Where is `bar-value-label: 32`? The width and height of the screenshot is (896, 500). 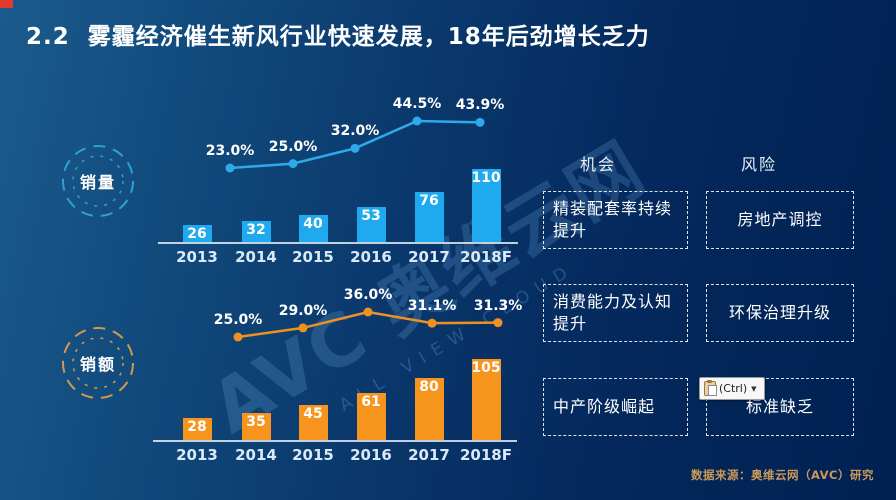
bar-value-label: 32 is located at coordinates (256, 229).